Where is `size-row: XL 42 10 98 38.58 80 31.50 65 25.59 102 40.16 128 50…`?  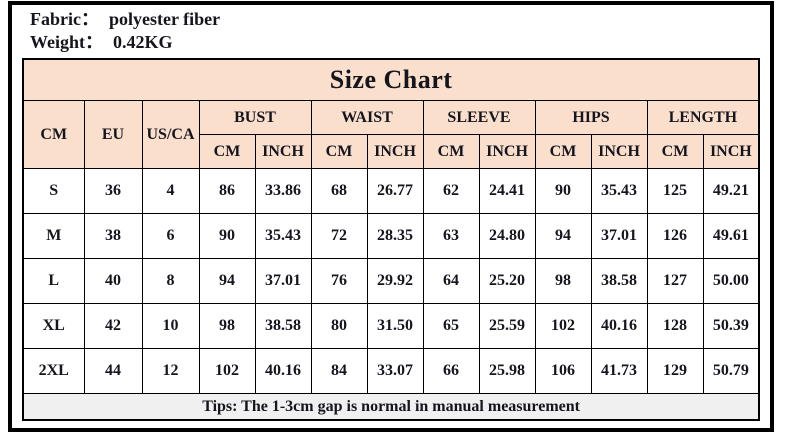
size-row: XL 42 10 98 38.58 80 31.50 65 25.59 102 40.16 128 50… is located at coordinates (391, 326).